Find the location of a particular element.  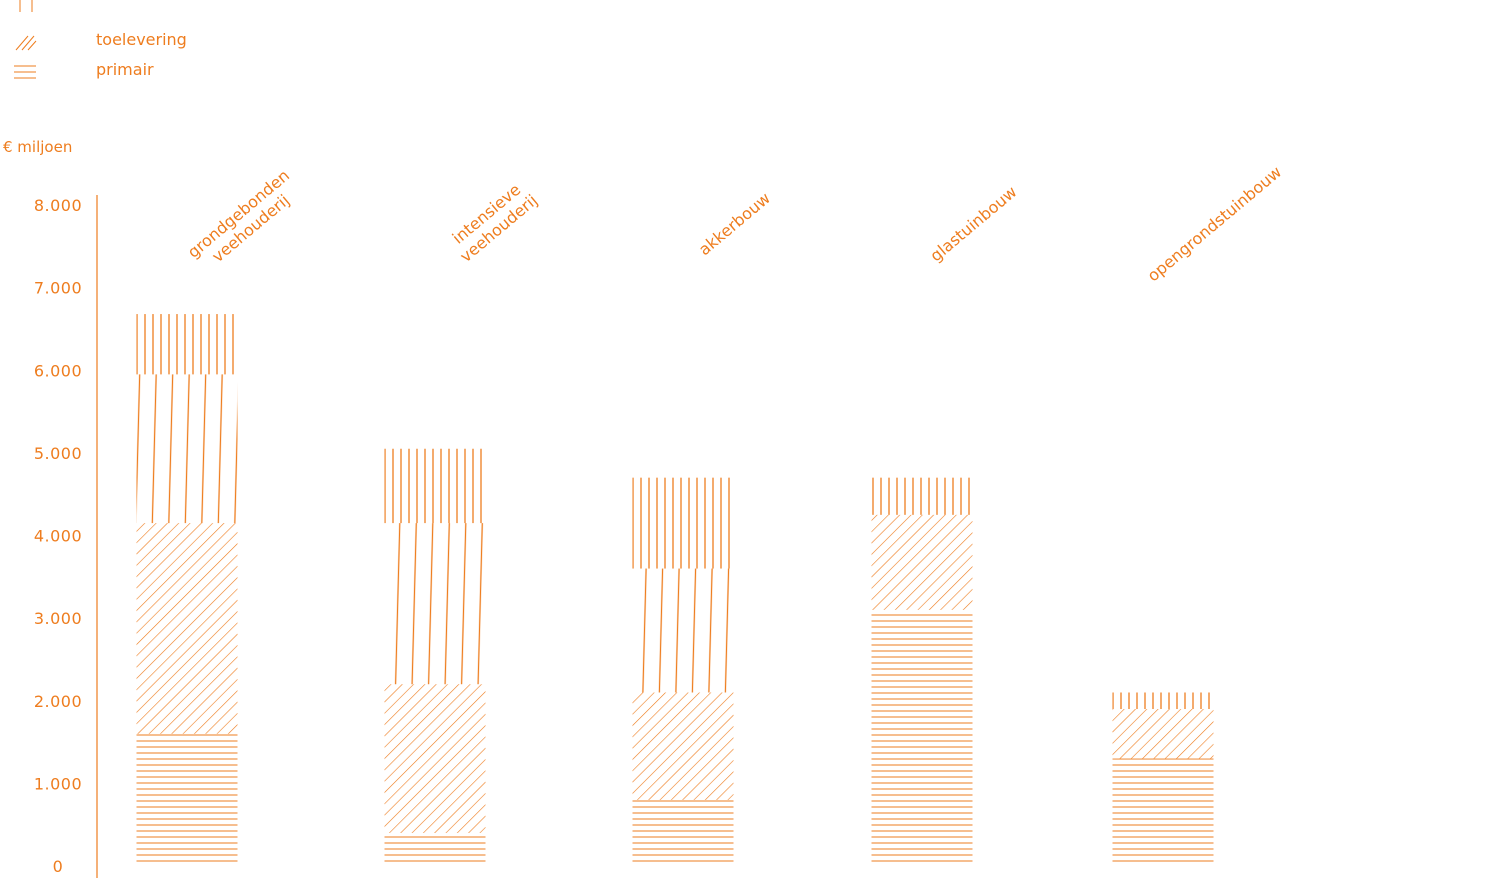

category-label-line: opengrondstuinbouw is located at coordinates (1215, 223).